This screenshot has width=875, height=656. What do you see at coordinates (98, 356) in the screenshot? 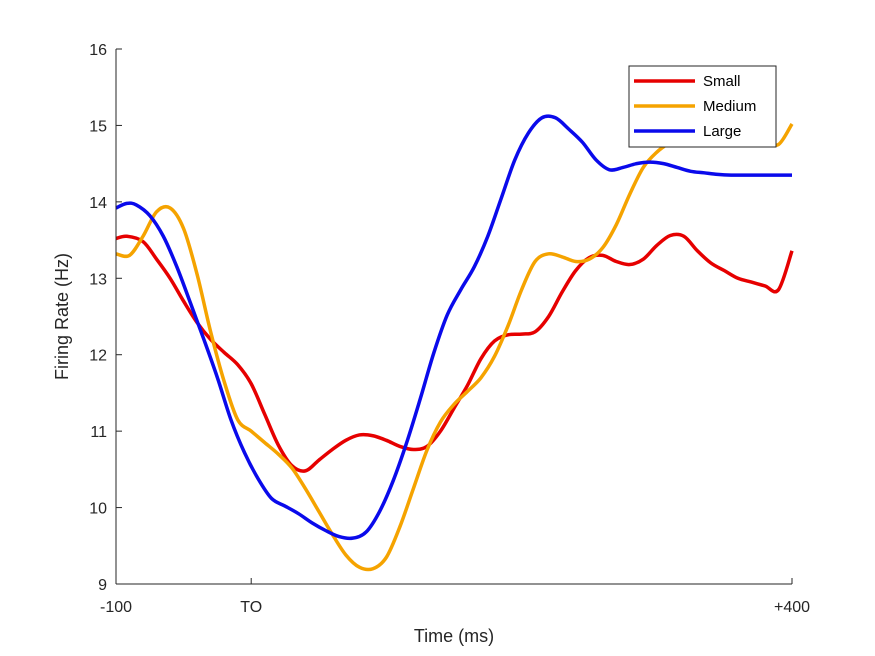
I see `y-tick-label: 12` at bounding box center [98, 356].